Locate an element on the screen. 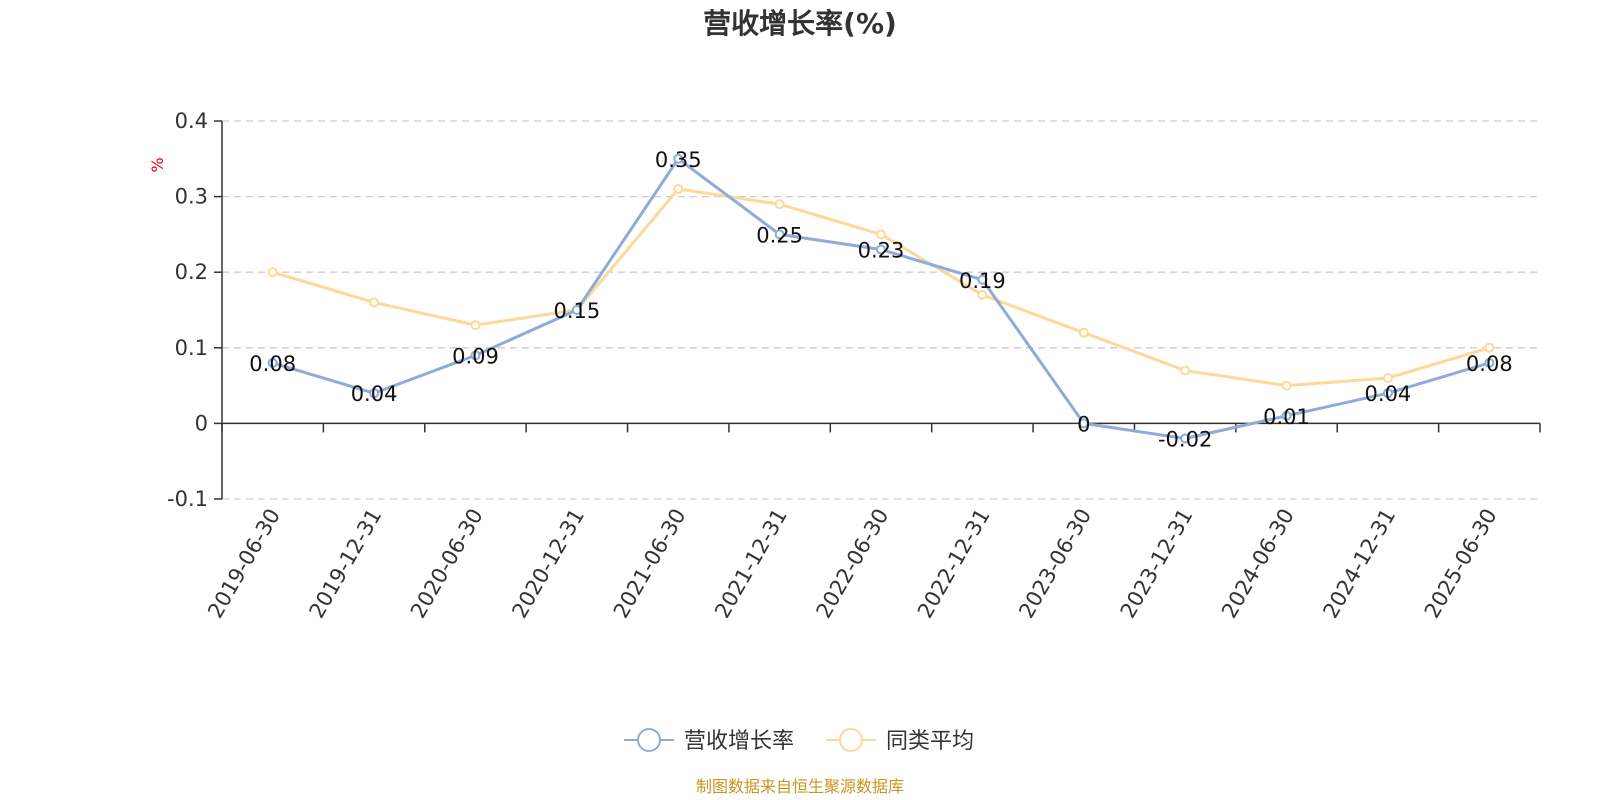 The image size is (1600, 800). x-tick-label: 2020-12-31 is located at coordinates (548, 564).